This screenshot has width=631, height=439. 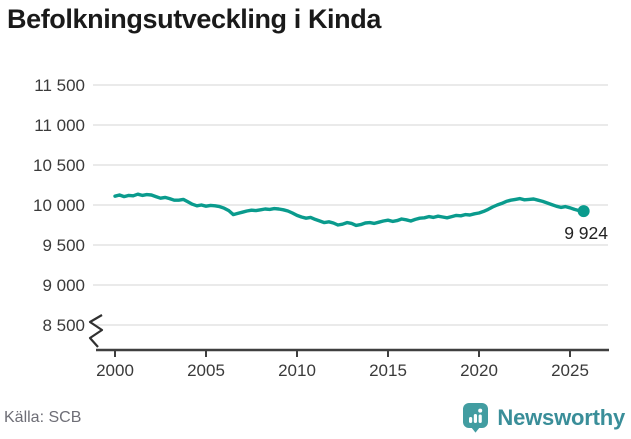 I want to click on last-point-marker, so click(x=583, y=211).